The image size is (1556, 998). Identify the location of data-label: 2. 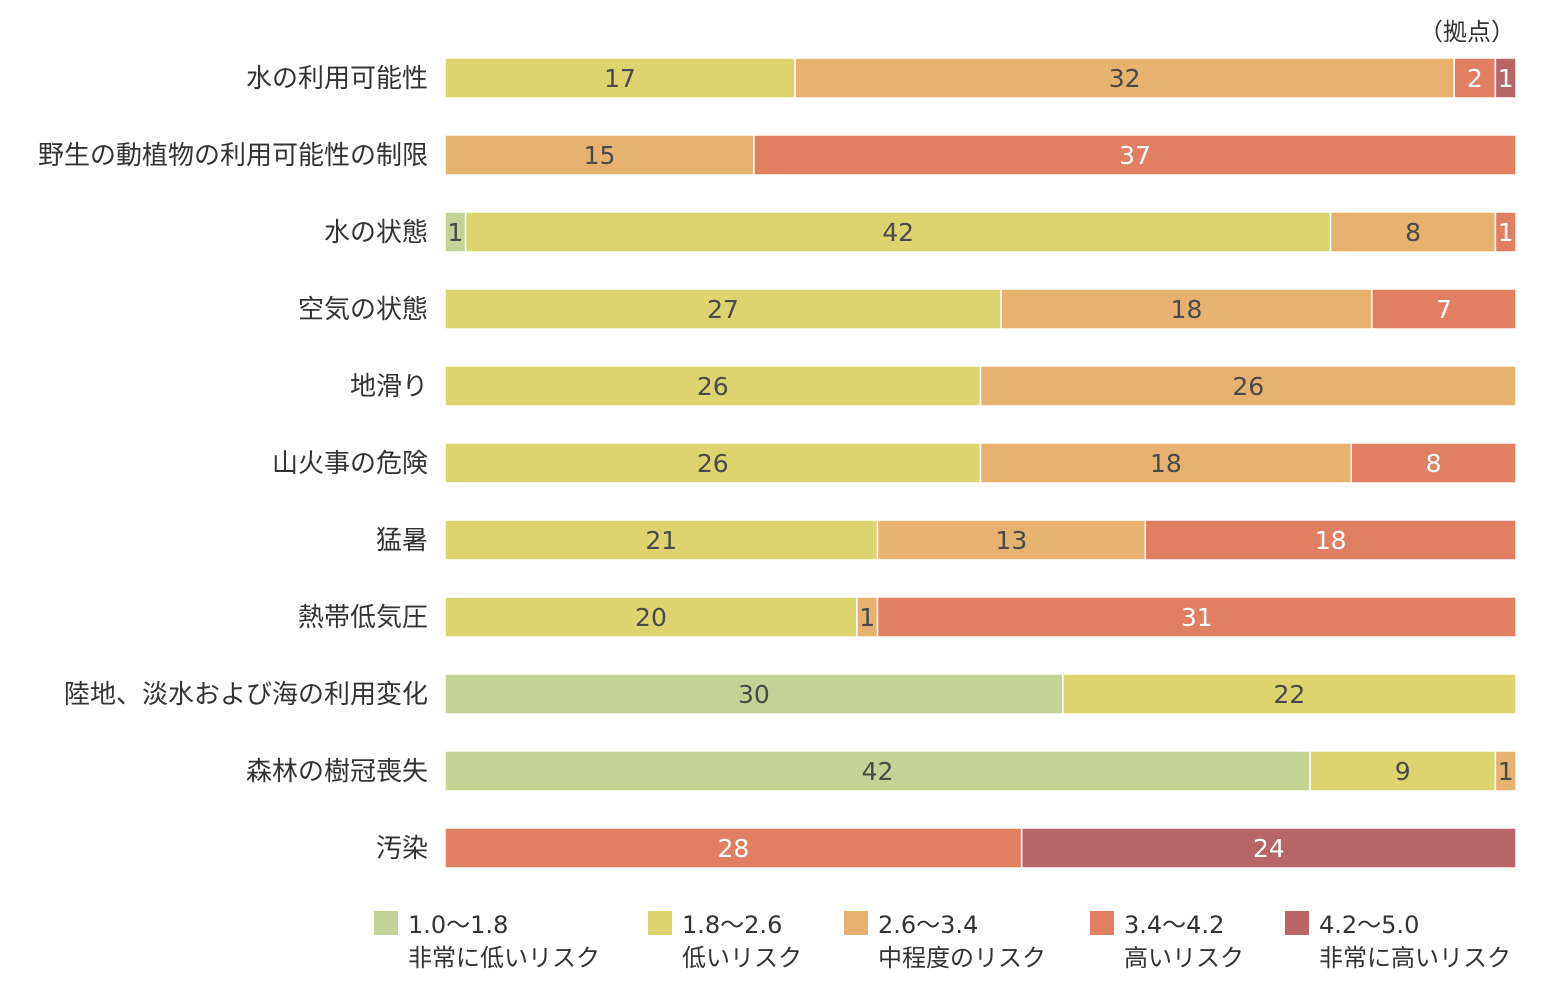
(1475, 78).